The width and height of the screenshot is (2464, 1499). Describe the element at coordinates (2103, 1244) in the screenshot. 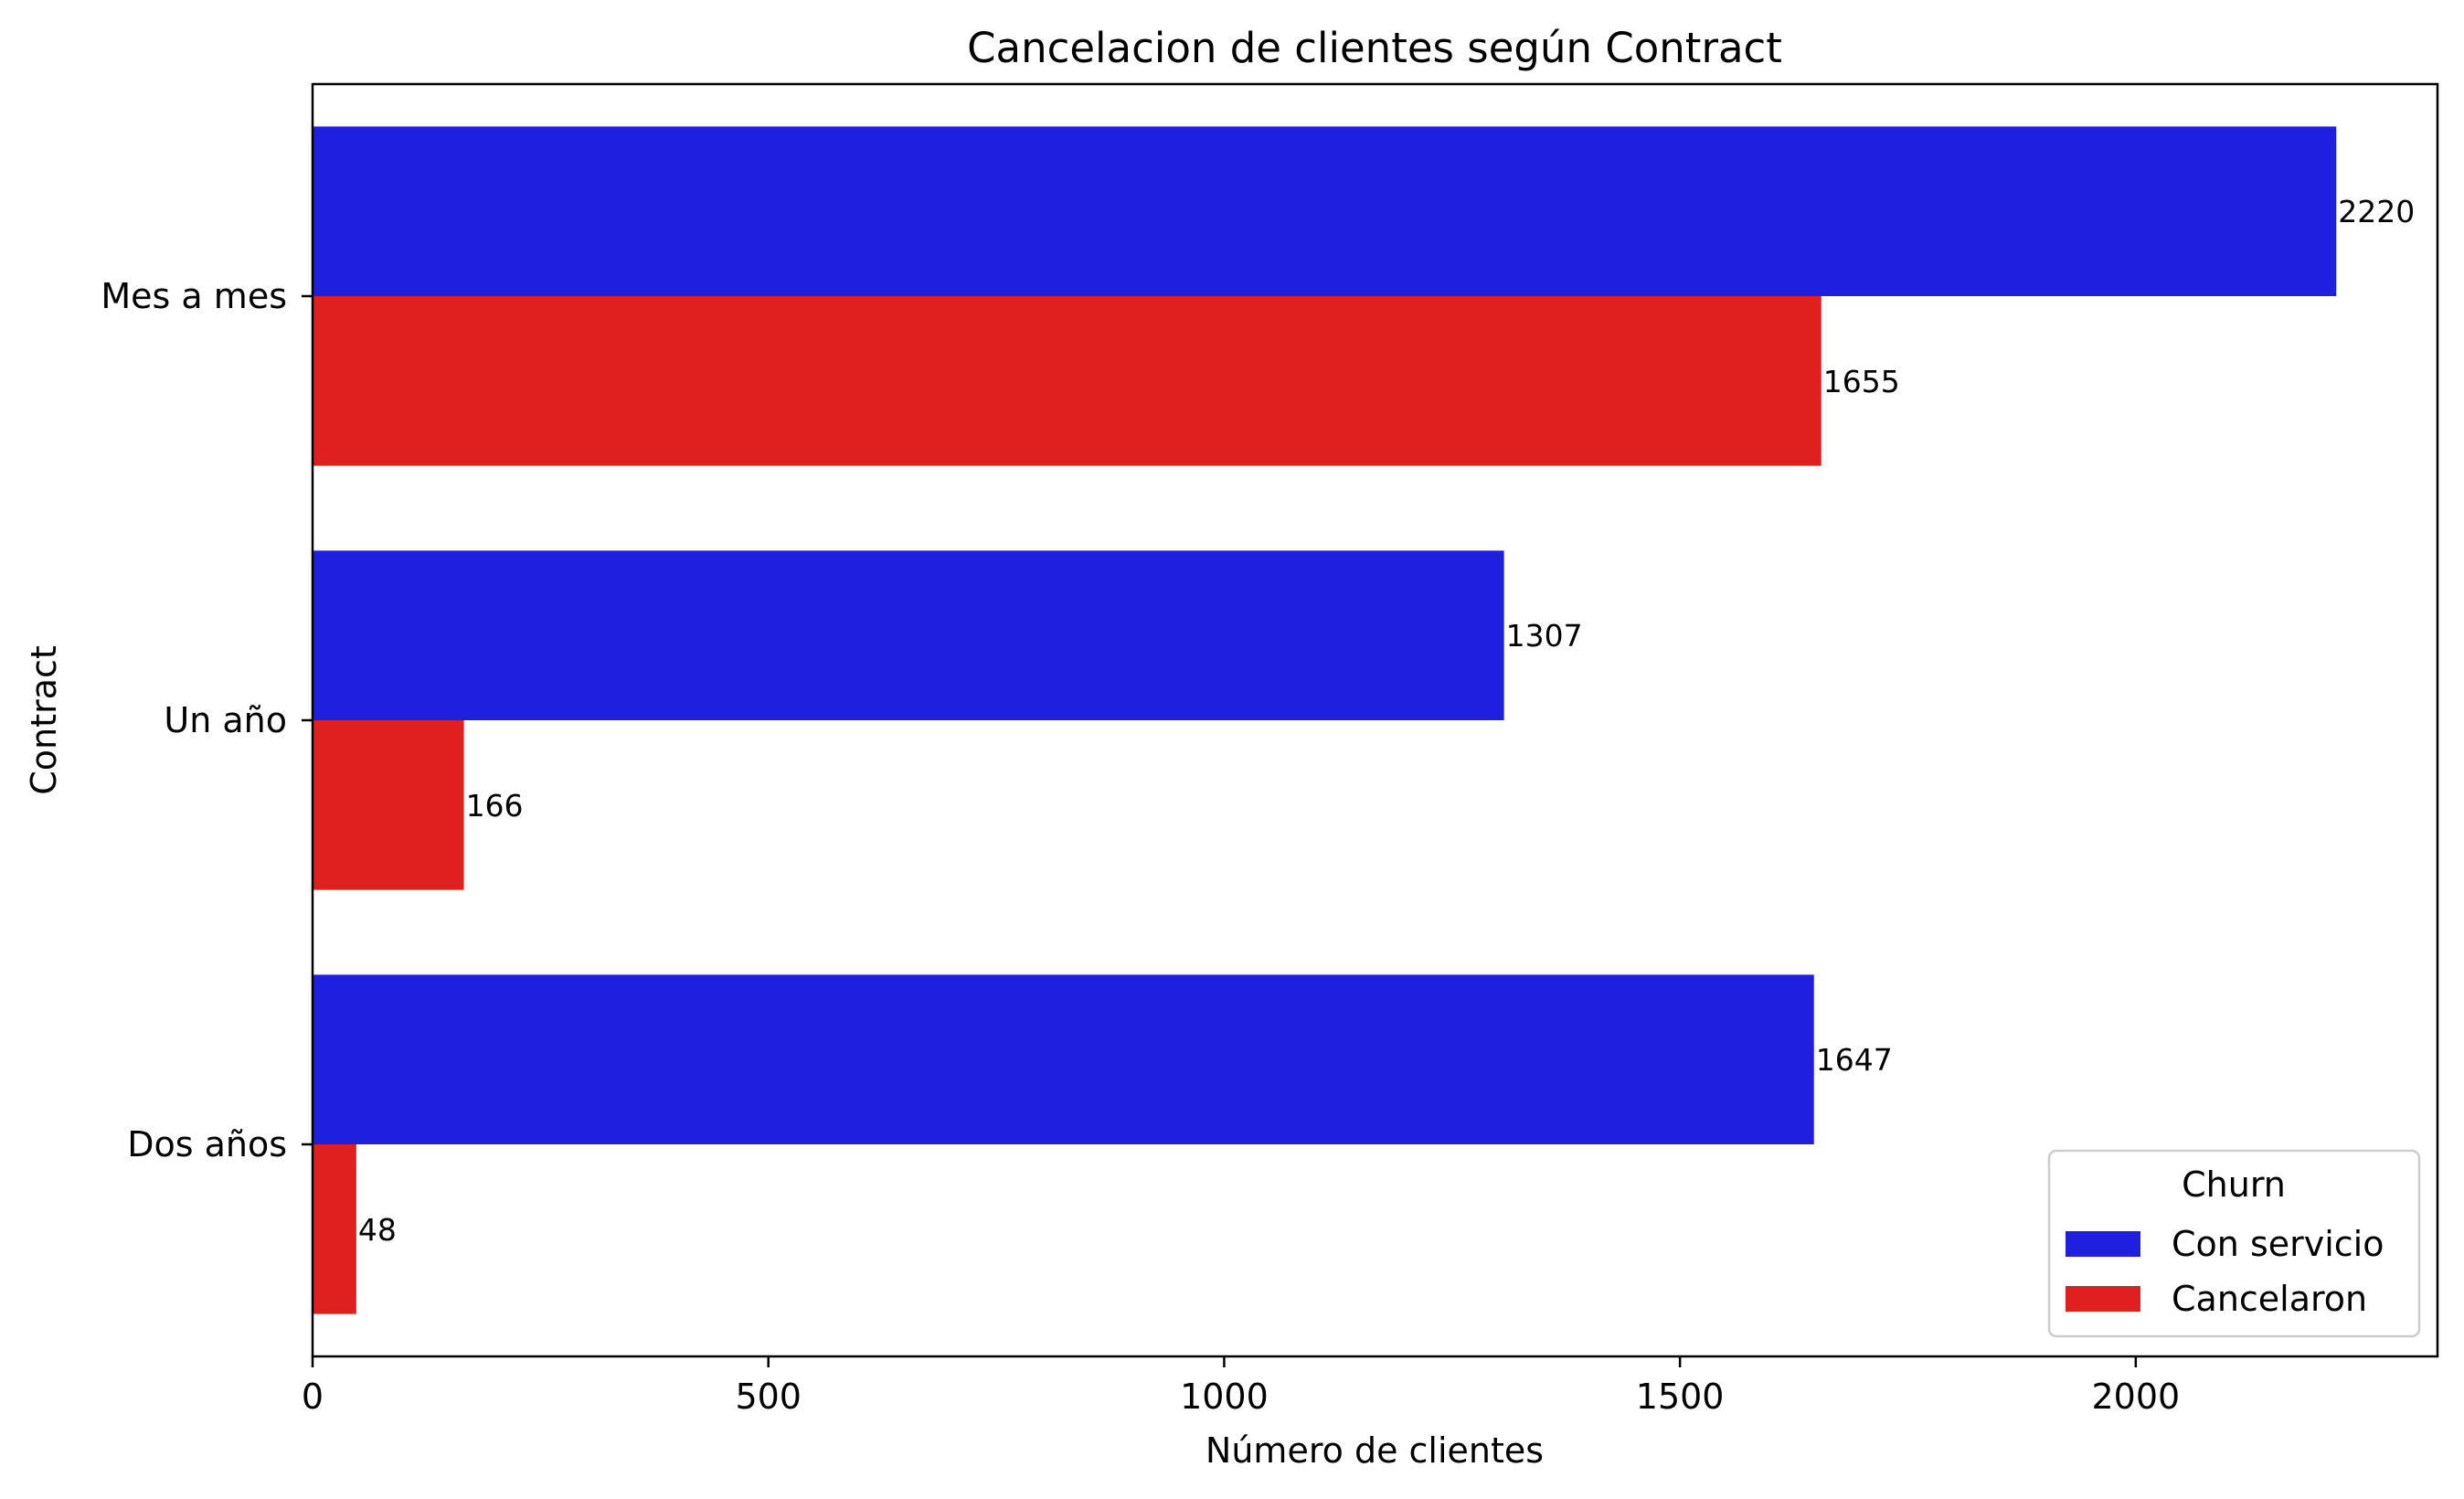

I see `legend-swatch-con-servicio` at that location.